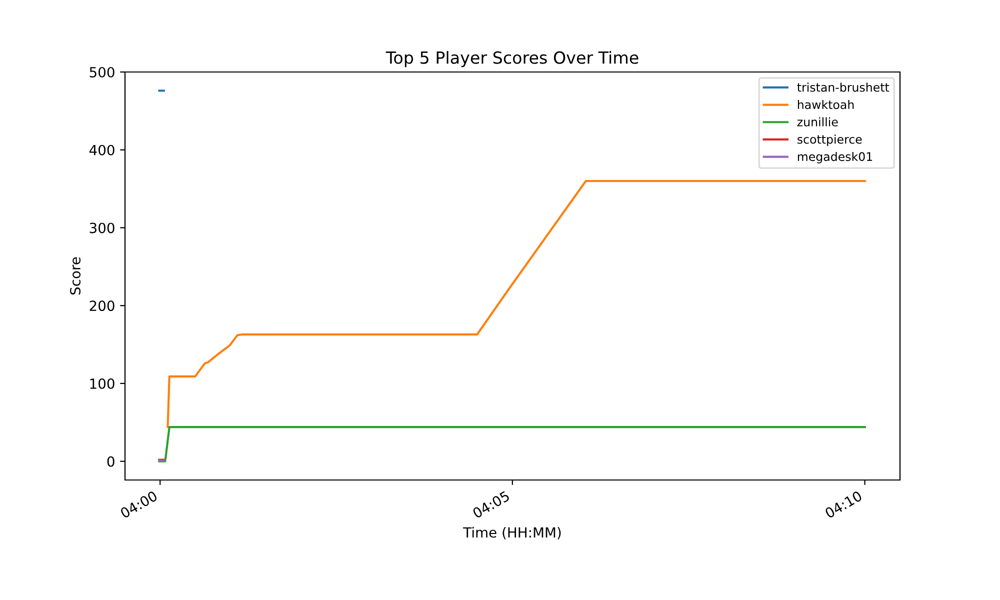  Describe the element at coordinates (835, 158) in the screenshot. I see `legend-label: megadesk01` at that location.